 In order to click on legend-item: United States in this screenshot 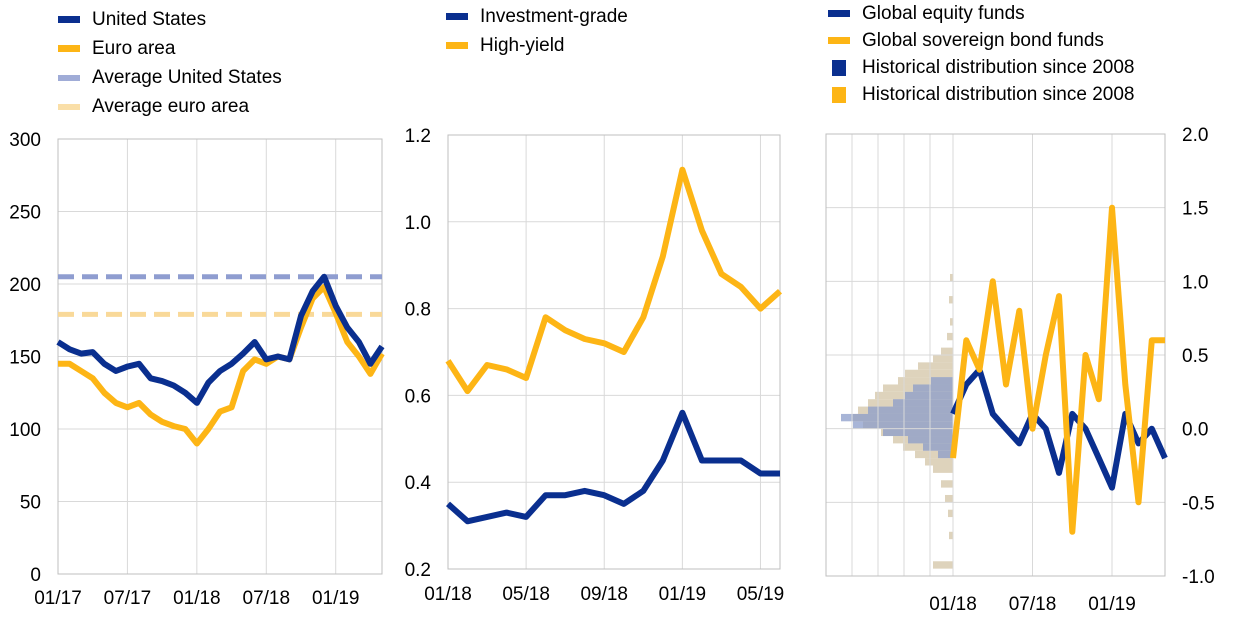, I will do `click(170, 19)`.